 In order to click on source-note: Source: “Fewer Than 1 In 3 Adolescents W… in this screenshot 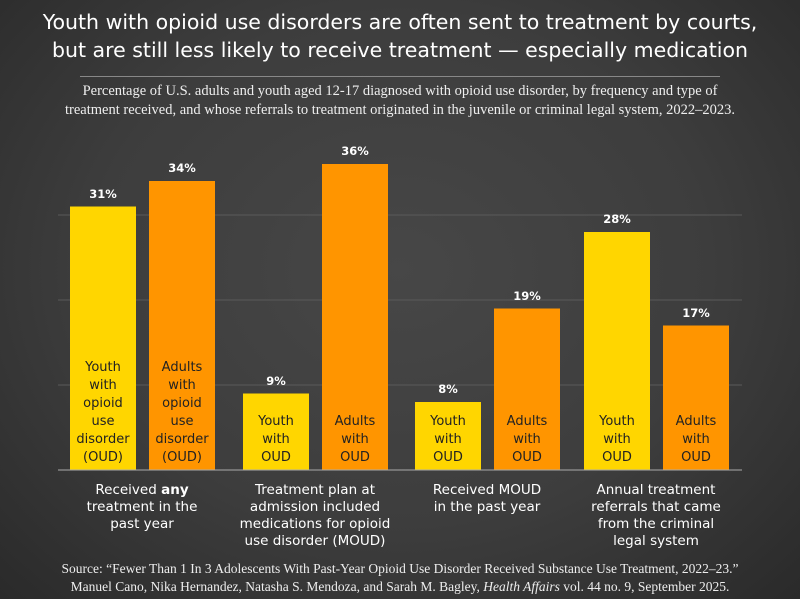, I will do `click(400, 578)`.